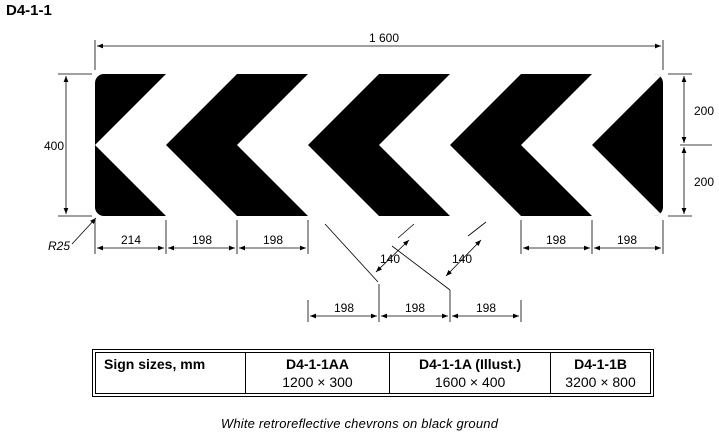 The height and width of the screenshot is (434, 719). What do you see at coordinates (54, 146) in the screenshot?
I see `overall-height-label: 400` at bounding box center [54, 146].